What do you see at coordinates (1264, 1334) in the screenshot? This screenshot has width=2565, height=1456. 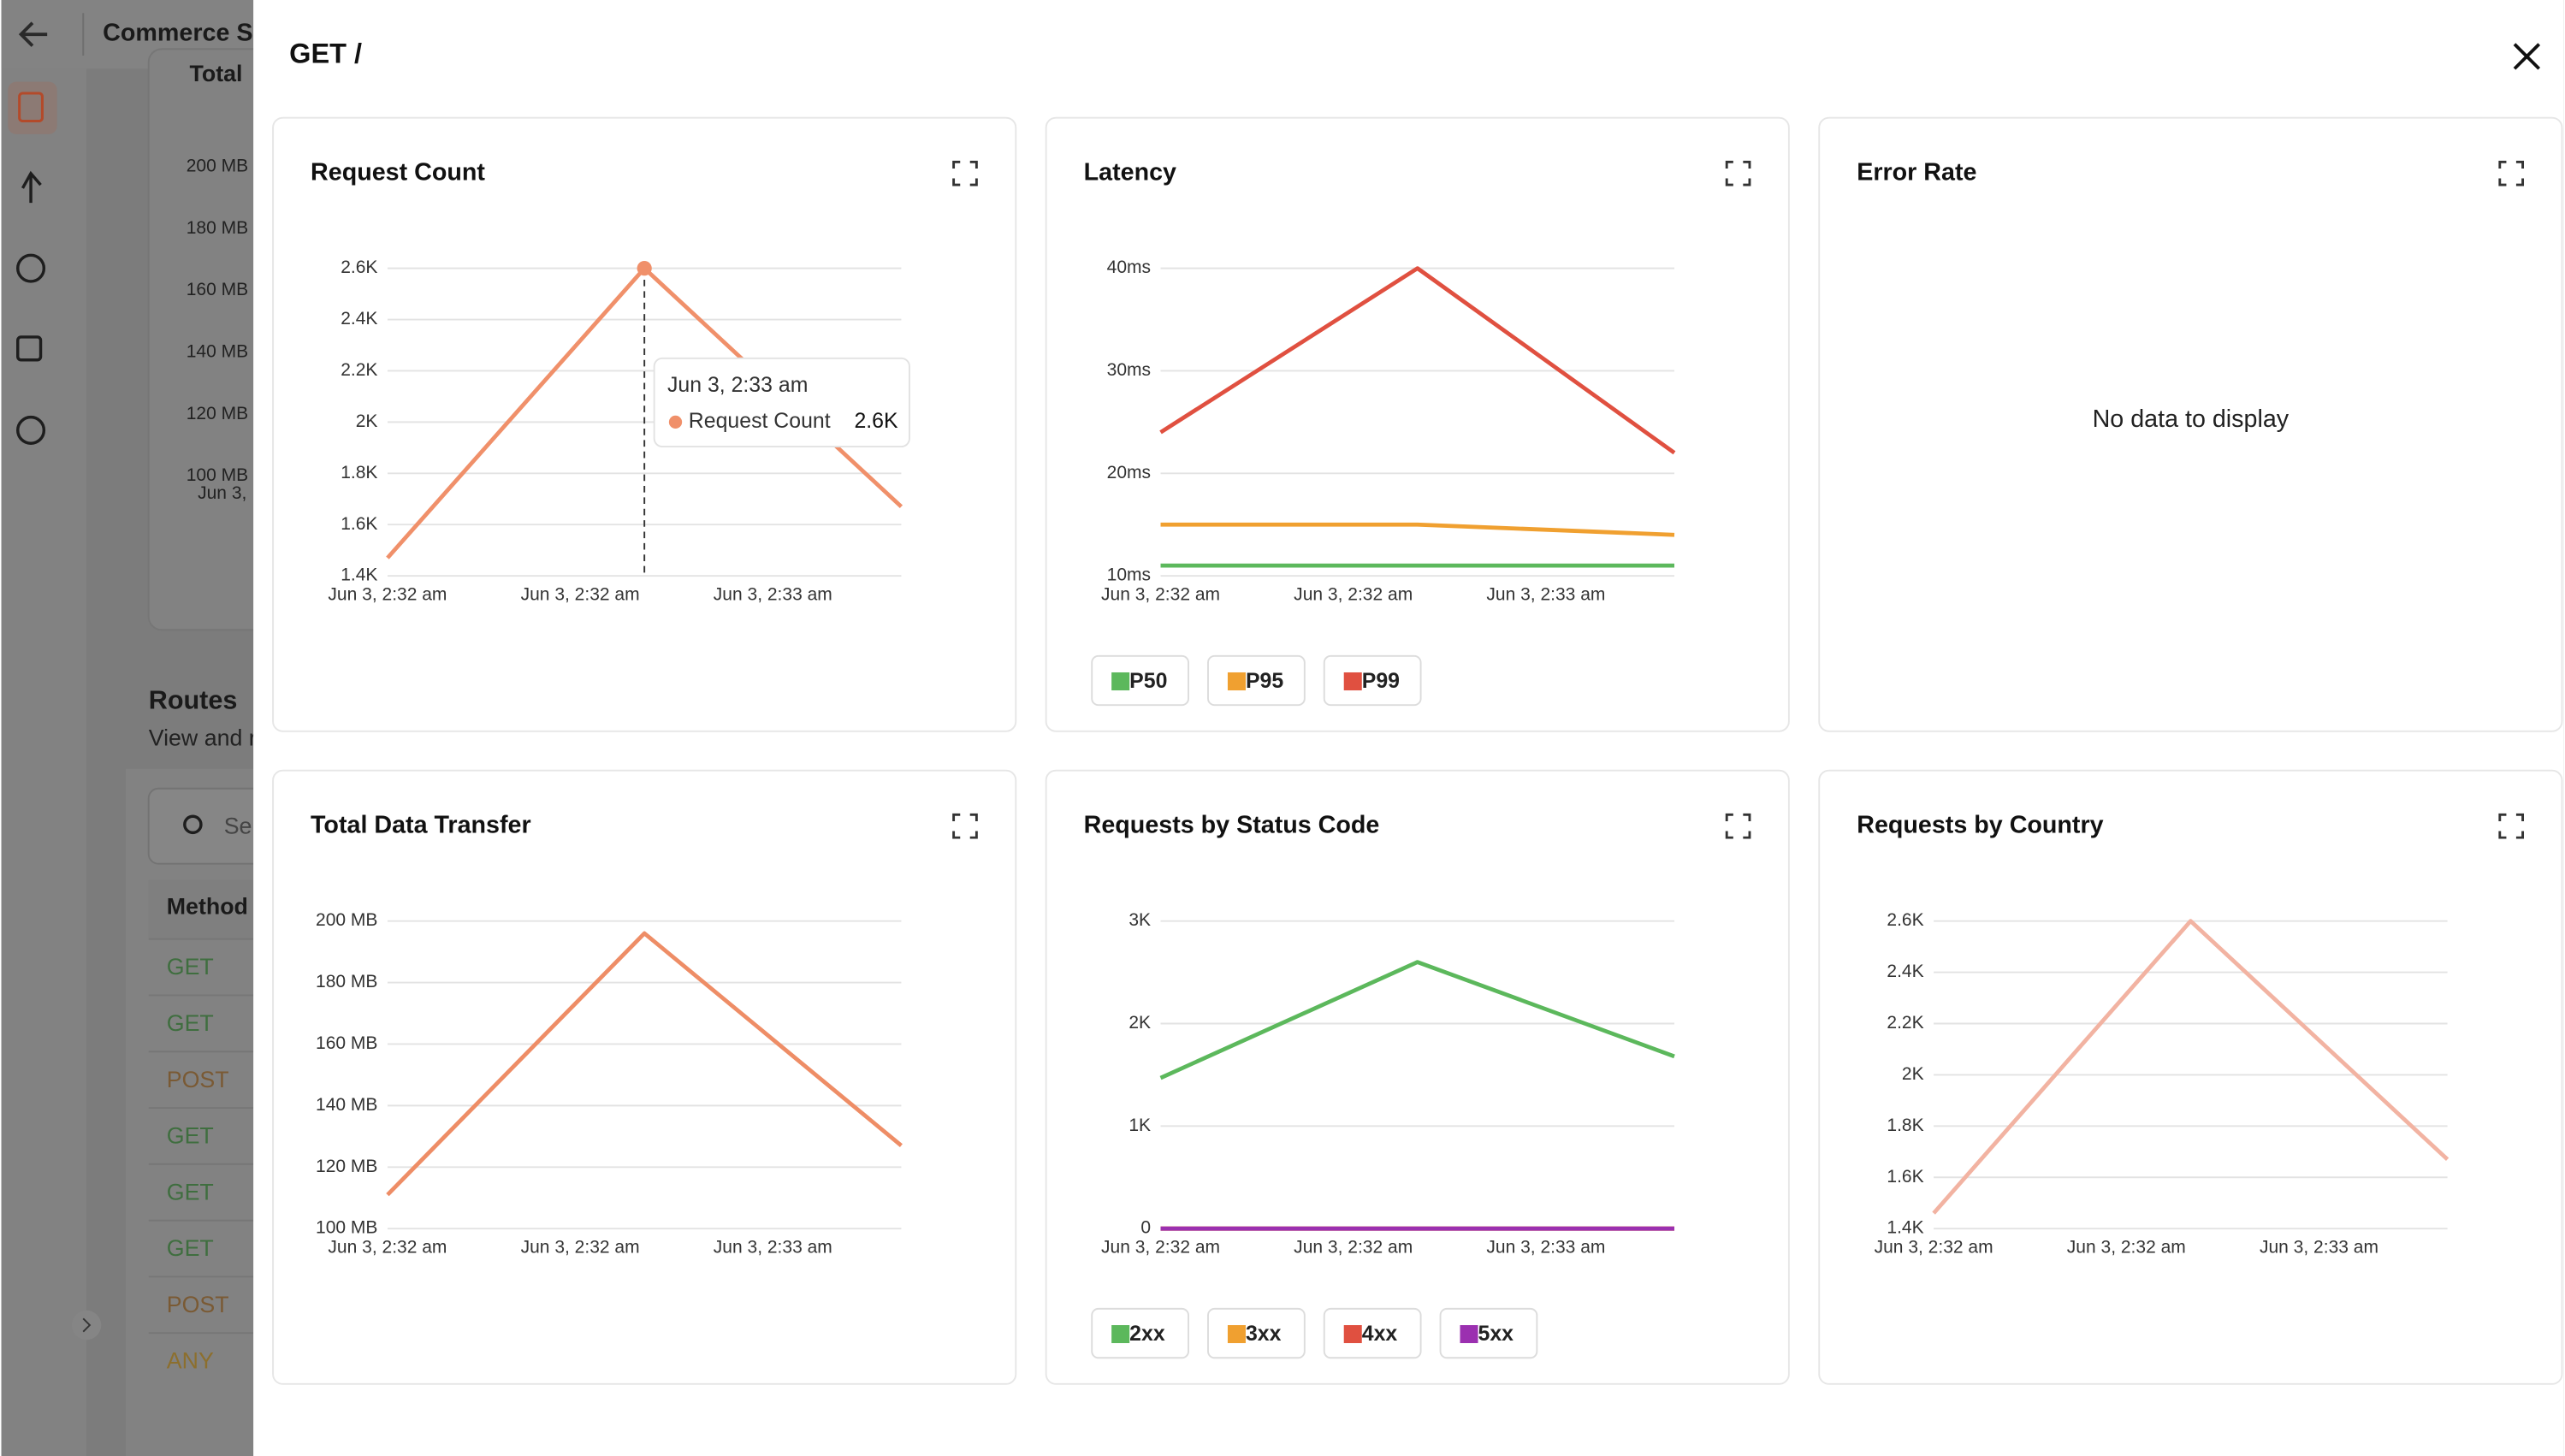 I see `legend-label: 3xx` at bounding box center [1264, 1334].